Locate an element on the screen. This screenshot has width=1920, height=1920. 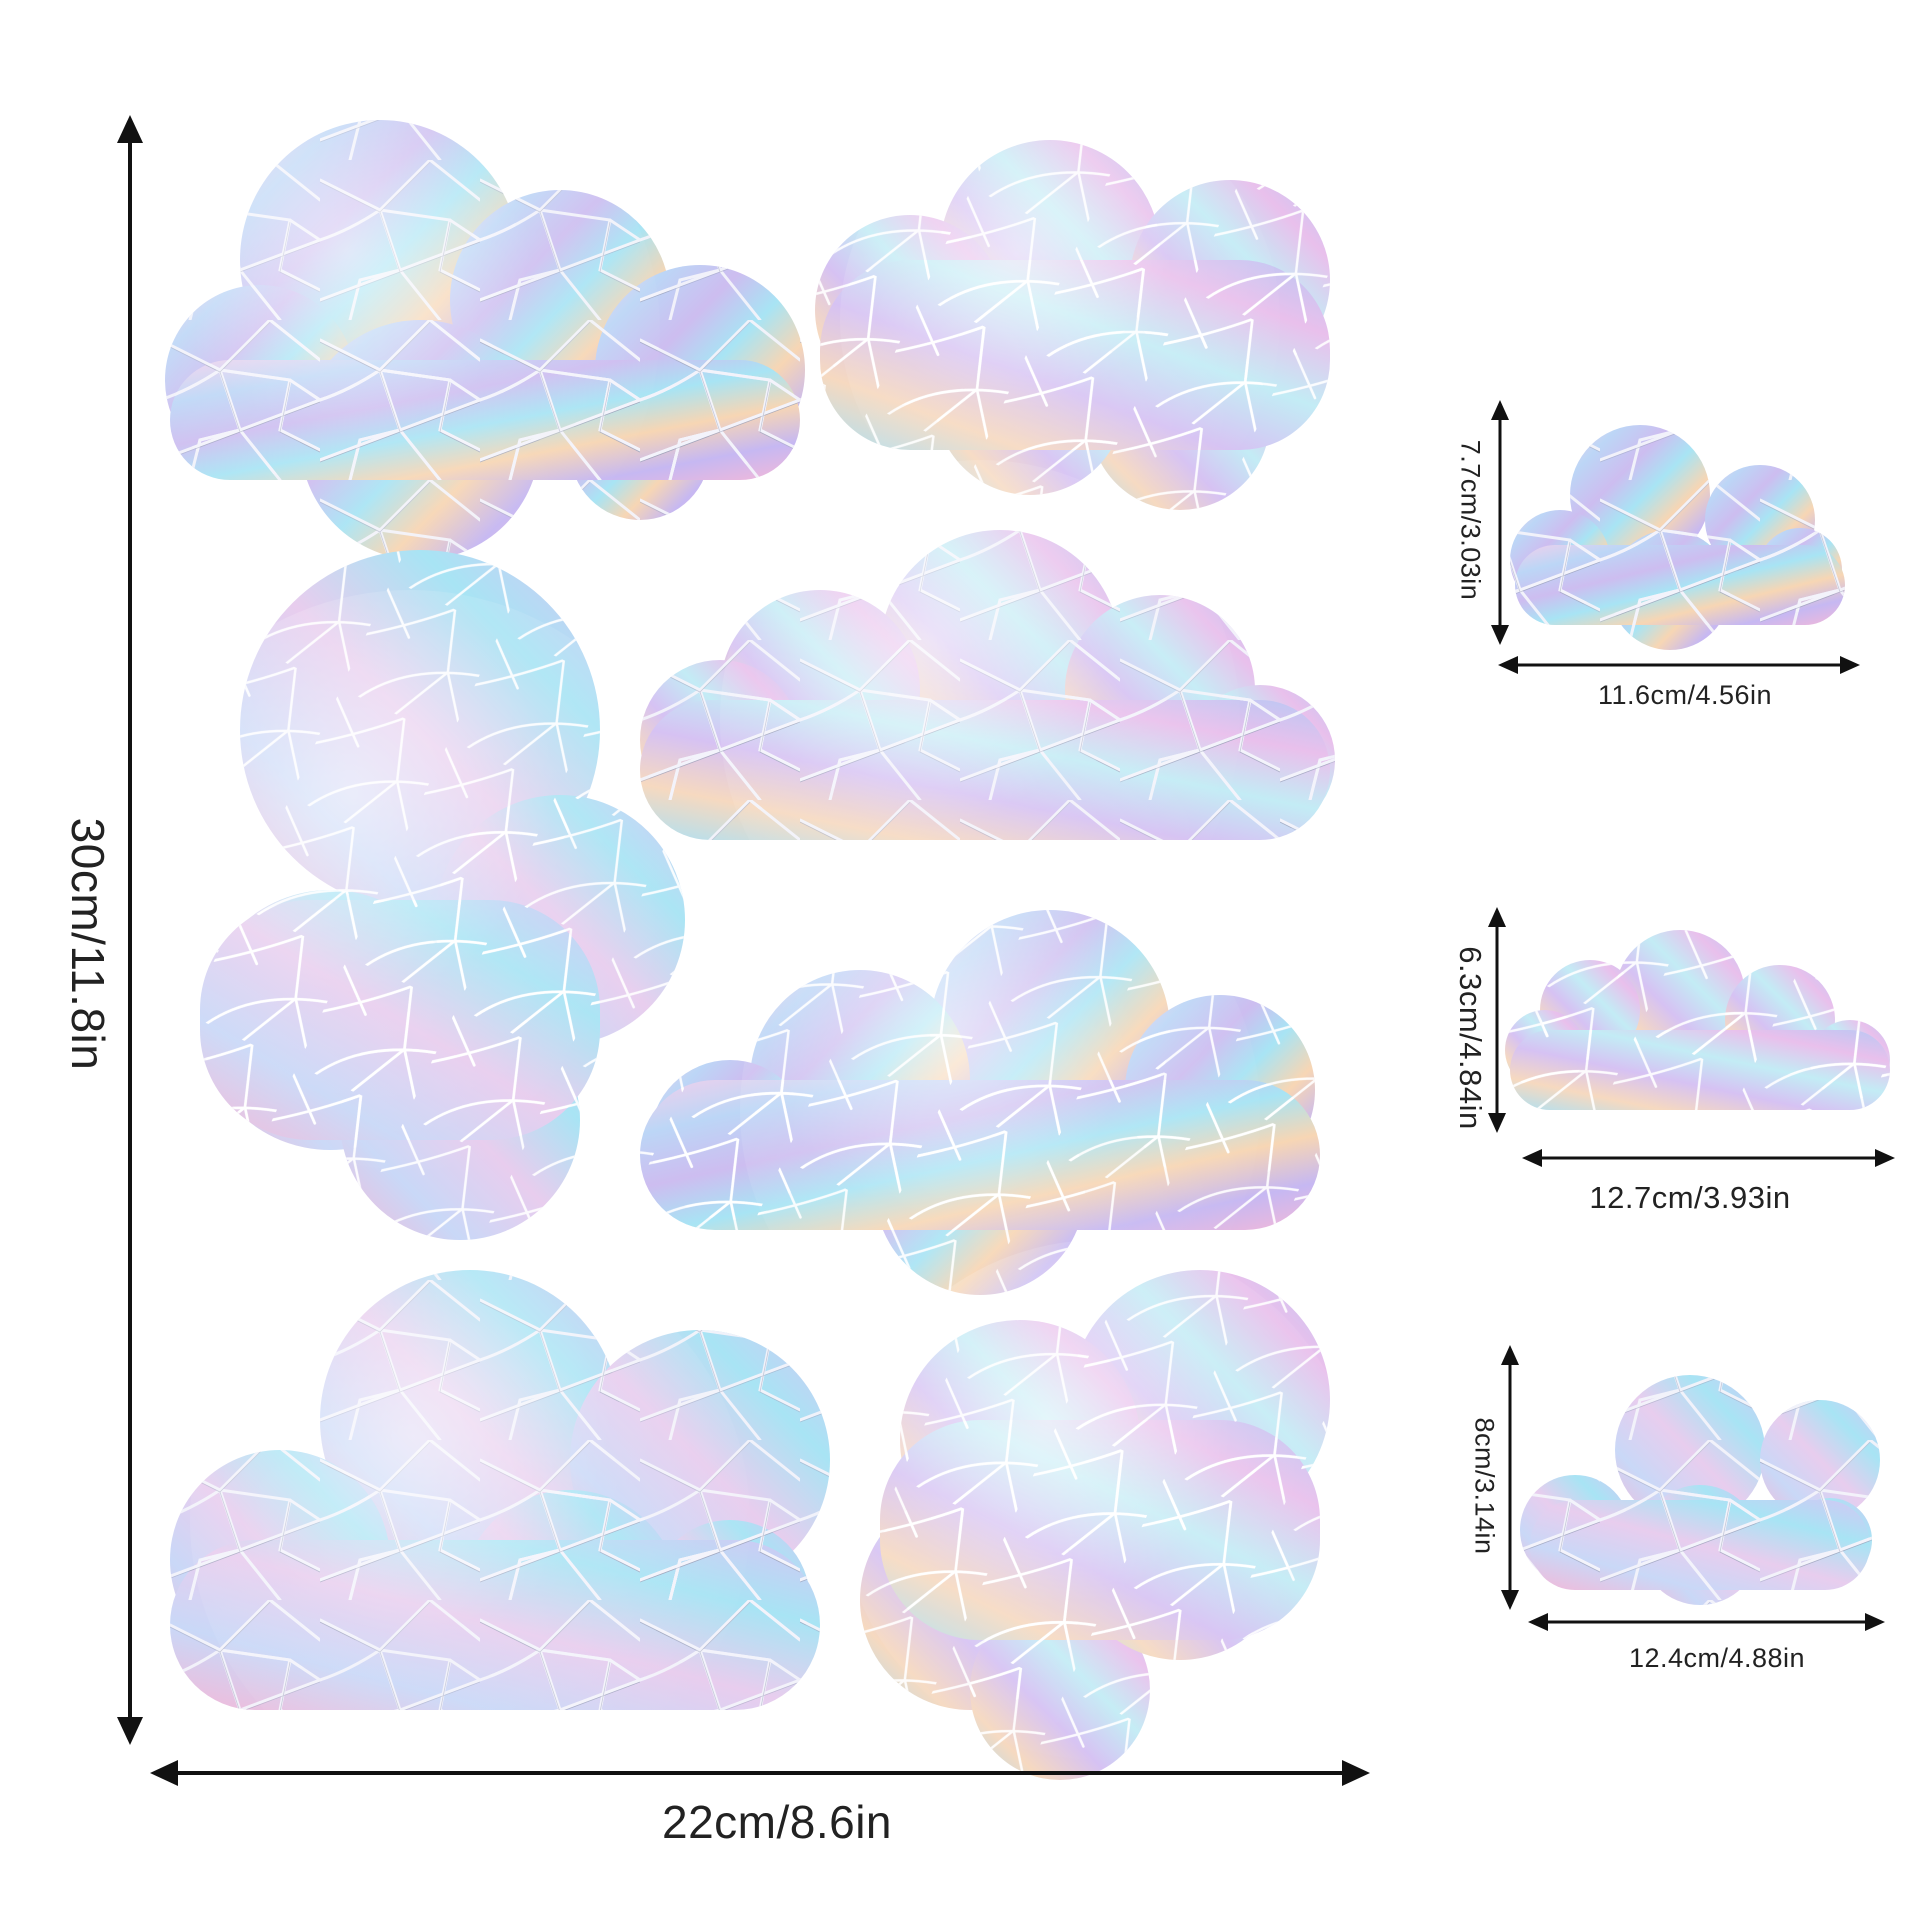
small3-height-label: 8cm/3.14in is located at coordinates (1484, 1486).